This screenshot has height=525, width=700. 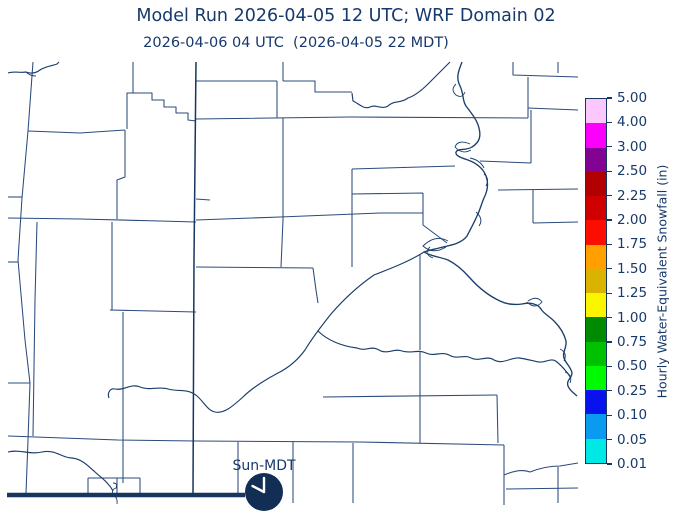 I want to click on colorbar-tick-label: 1.00, so click(x=632, y=317).